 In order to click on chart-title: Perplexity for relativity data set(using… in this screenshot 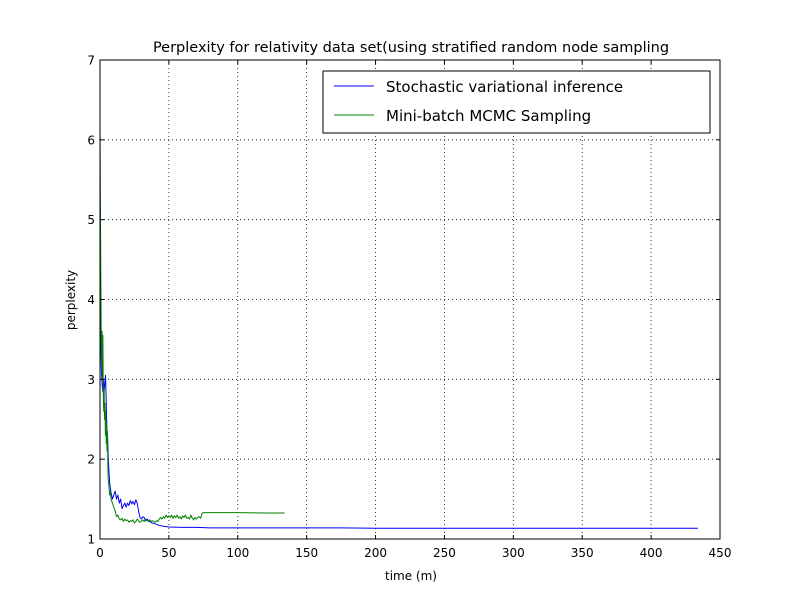, I will do `click(411, 48)`.